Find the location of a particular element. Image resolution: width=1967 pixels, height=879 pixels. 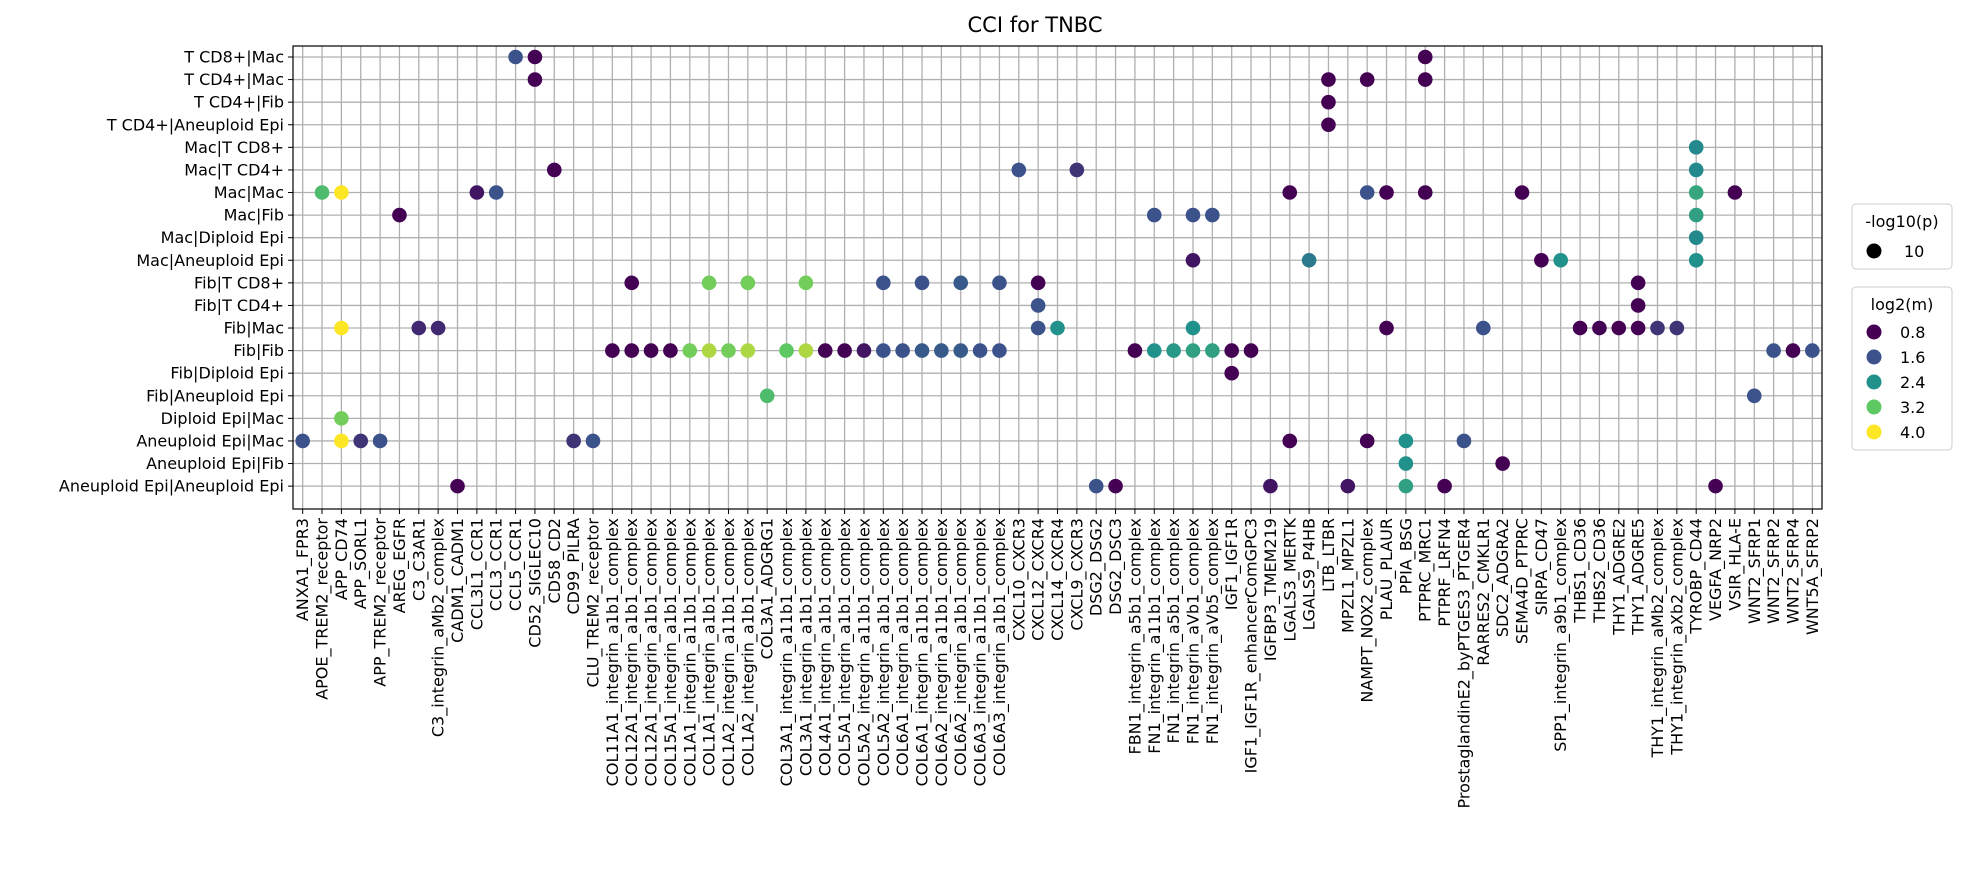

y-tick-label: T CD4+|Fib is located at coordinates (238, 102).